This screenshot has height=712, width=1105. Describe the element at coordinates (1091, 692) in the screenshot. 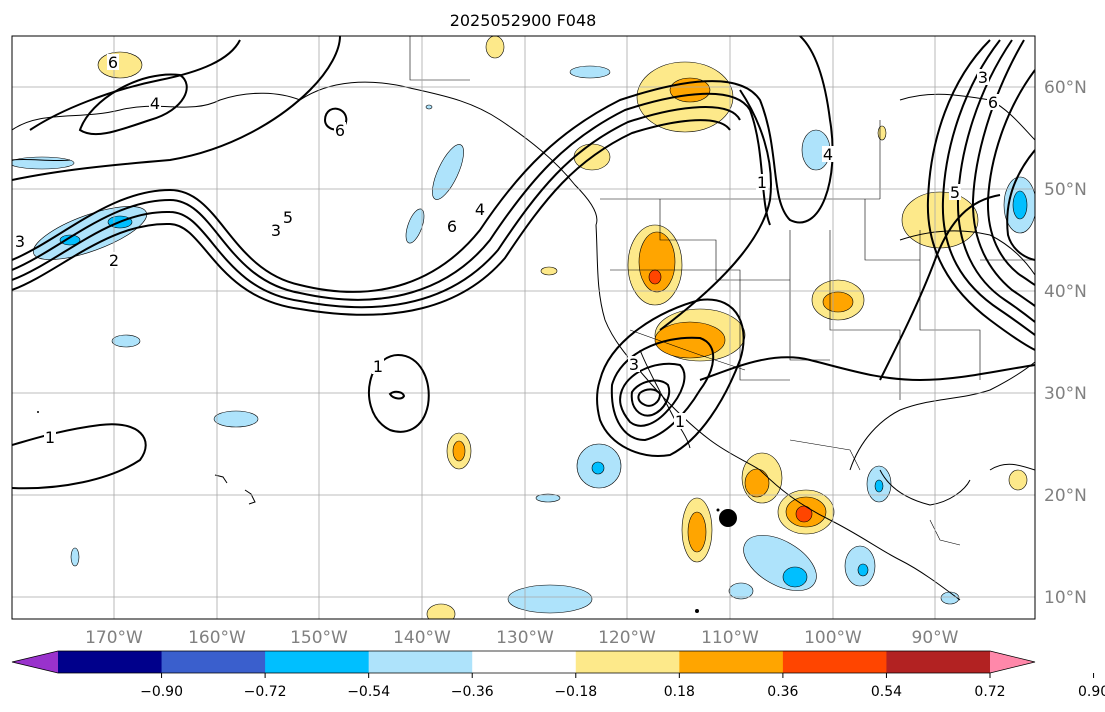

I see `colorbar-tick-label: 0.90` at that location.